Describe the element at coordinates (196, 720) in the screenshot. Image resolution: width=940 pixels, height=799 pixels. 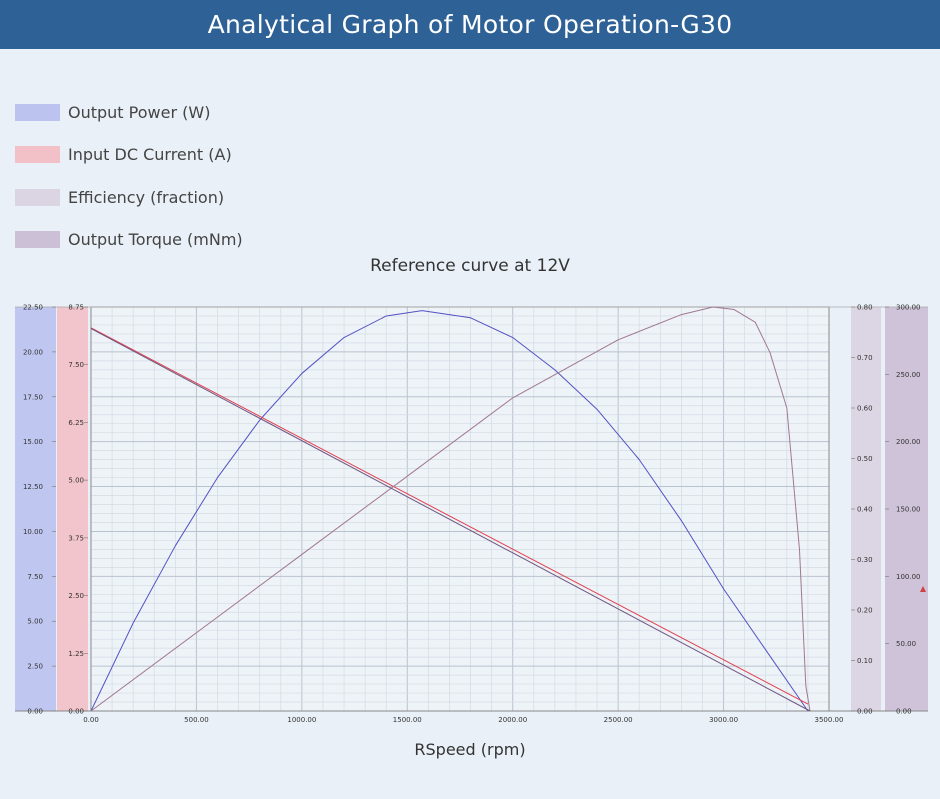
I see `x-tick-label: 500.00` at that location.